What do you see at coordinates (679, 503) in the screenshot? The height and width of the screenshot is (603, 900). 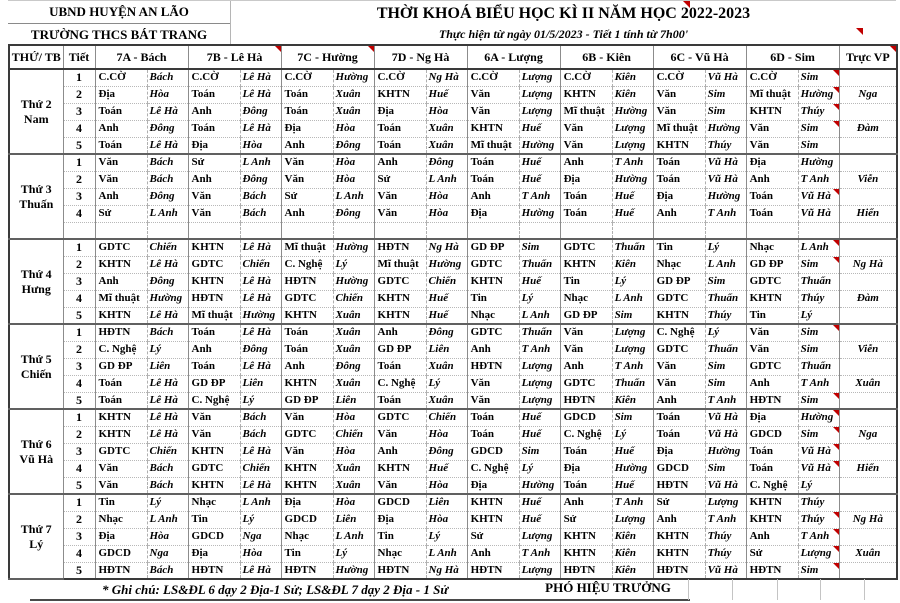 I see `subject-cell: Sử` at bounding box center [679, 503].